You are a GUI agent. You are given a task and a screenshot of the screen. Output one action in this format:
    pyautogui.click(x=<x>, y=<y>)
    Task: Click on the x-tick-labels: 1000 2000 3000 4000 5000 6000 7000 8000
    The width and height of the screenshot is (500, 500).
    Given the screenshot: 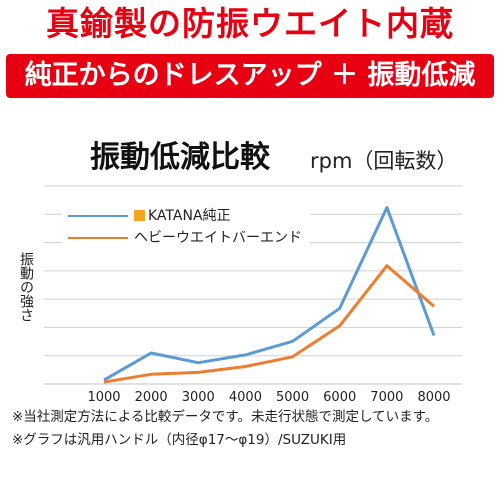 What is the action you would take?
    pyautogui.click(x=268, y=397)
    